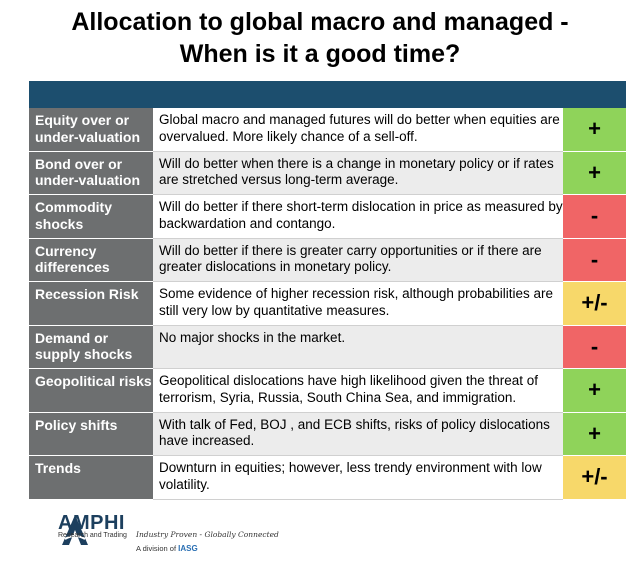 This screenshot has width=640, height=562. I want to click on row-category: Policy shifts, so click(91, 434).